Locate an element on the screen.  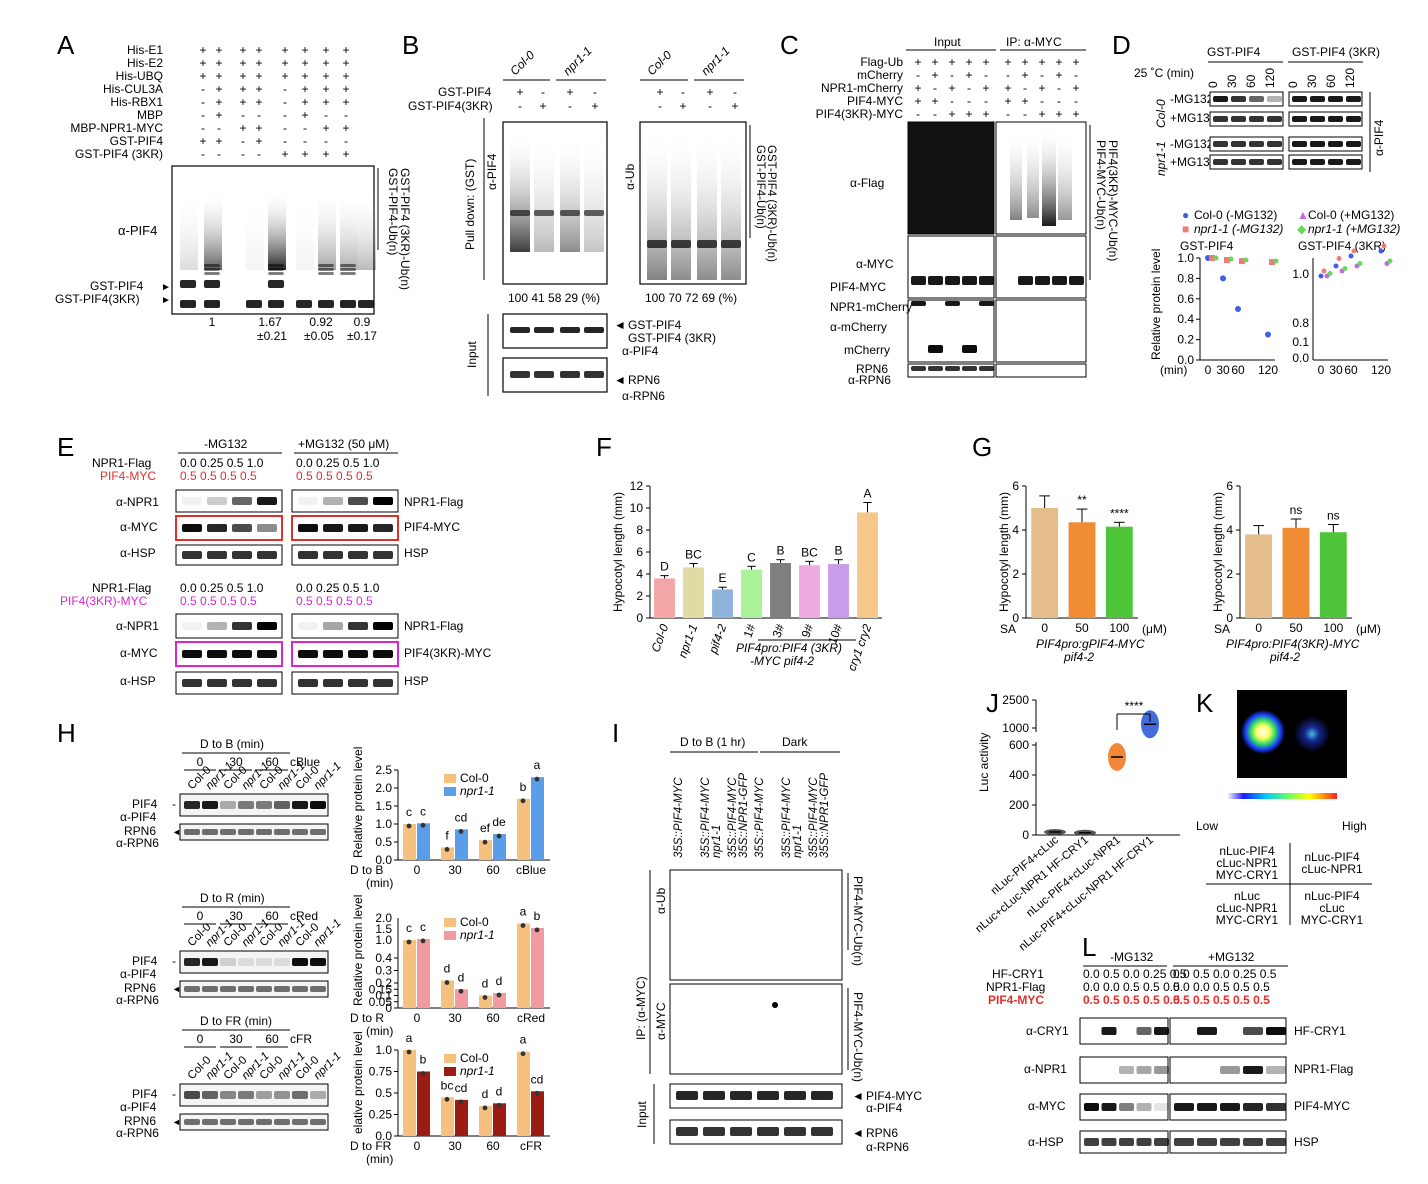
b-sign: - is located at coordinates (520, 106).